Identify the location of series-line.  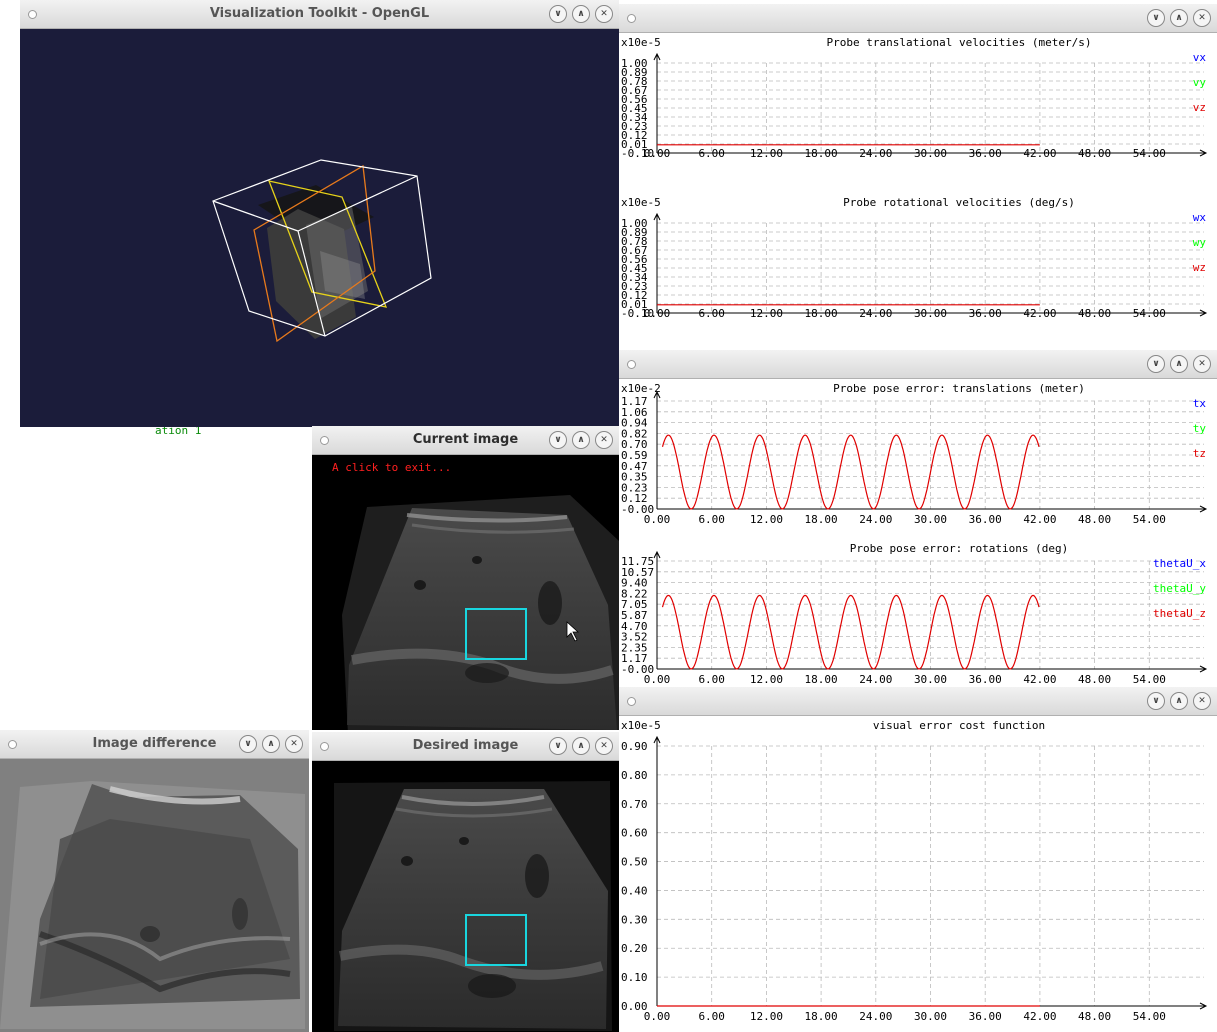
(850, 472).